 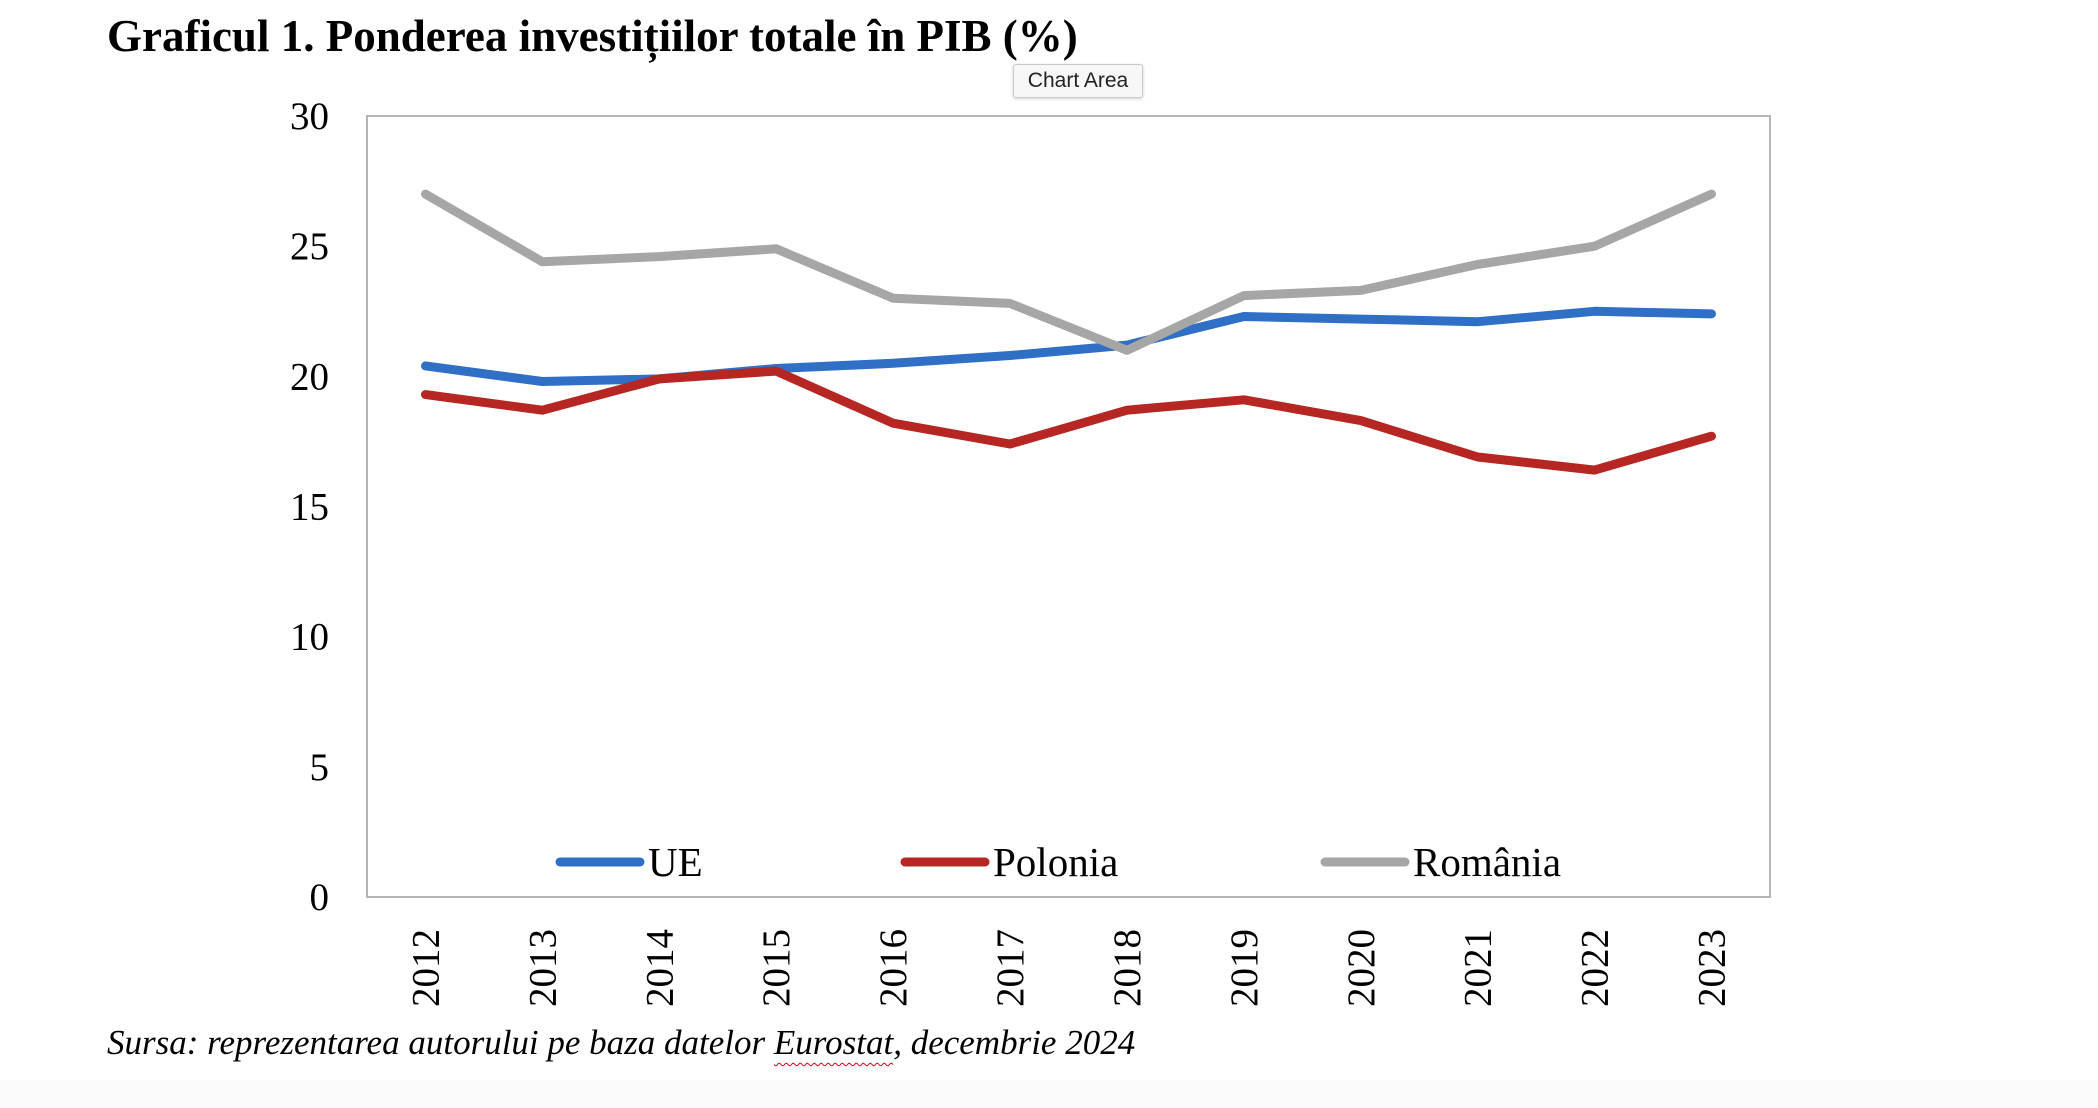 I want to click on legend-label: Polonia, so click(x=1055, y=862).